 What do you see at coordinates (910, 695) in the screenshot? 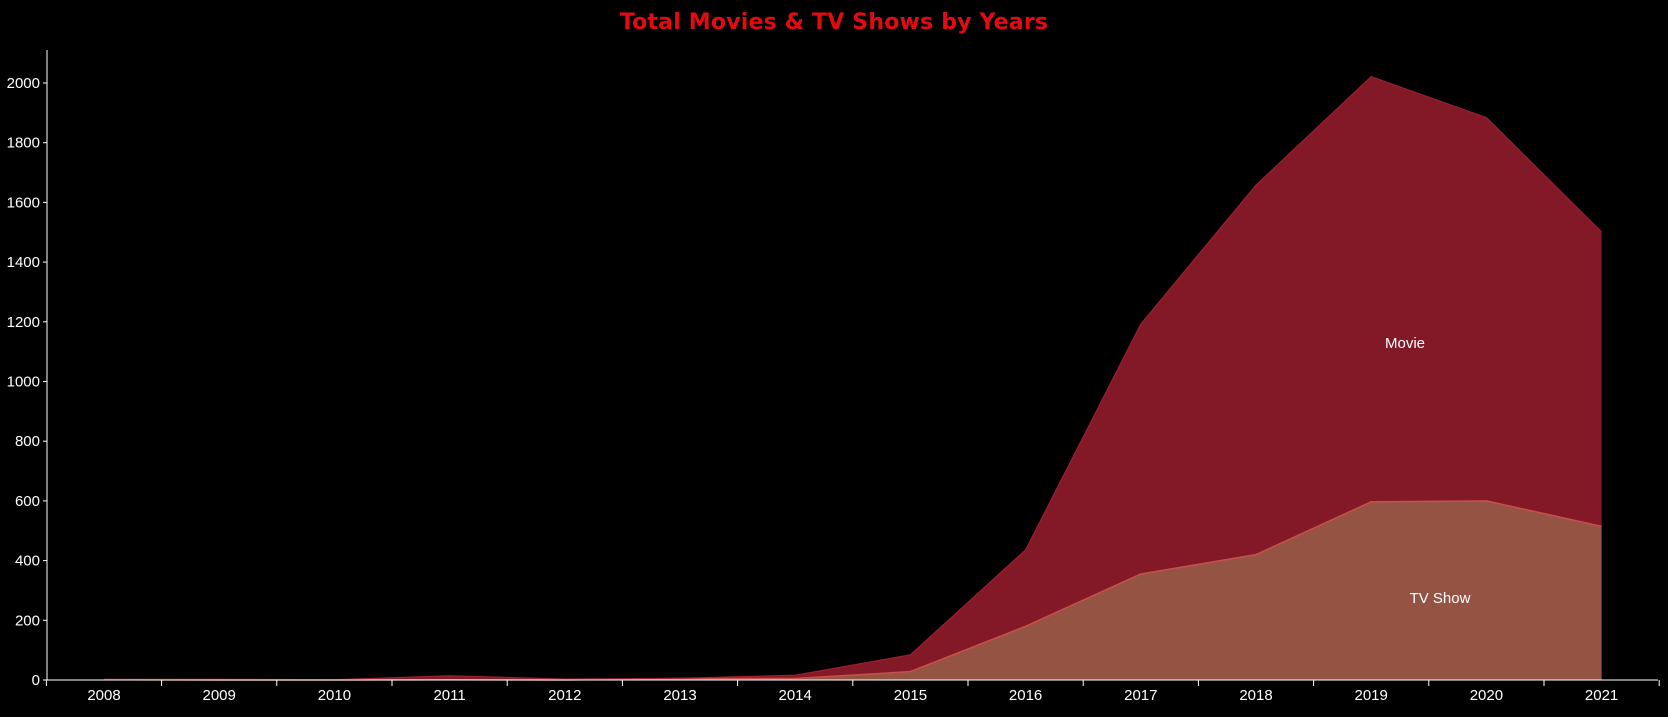
I see `x-tick-label: 2015` at bounding box center [910, 695].